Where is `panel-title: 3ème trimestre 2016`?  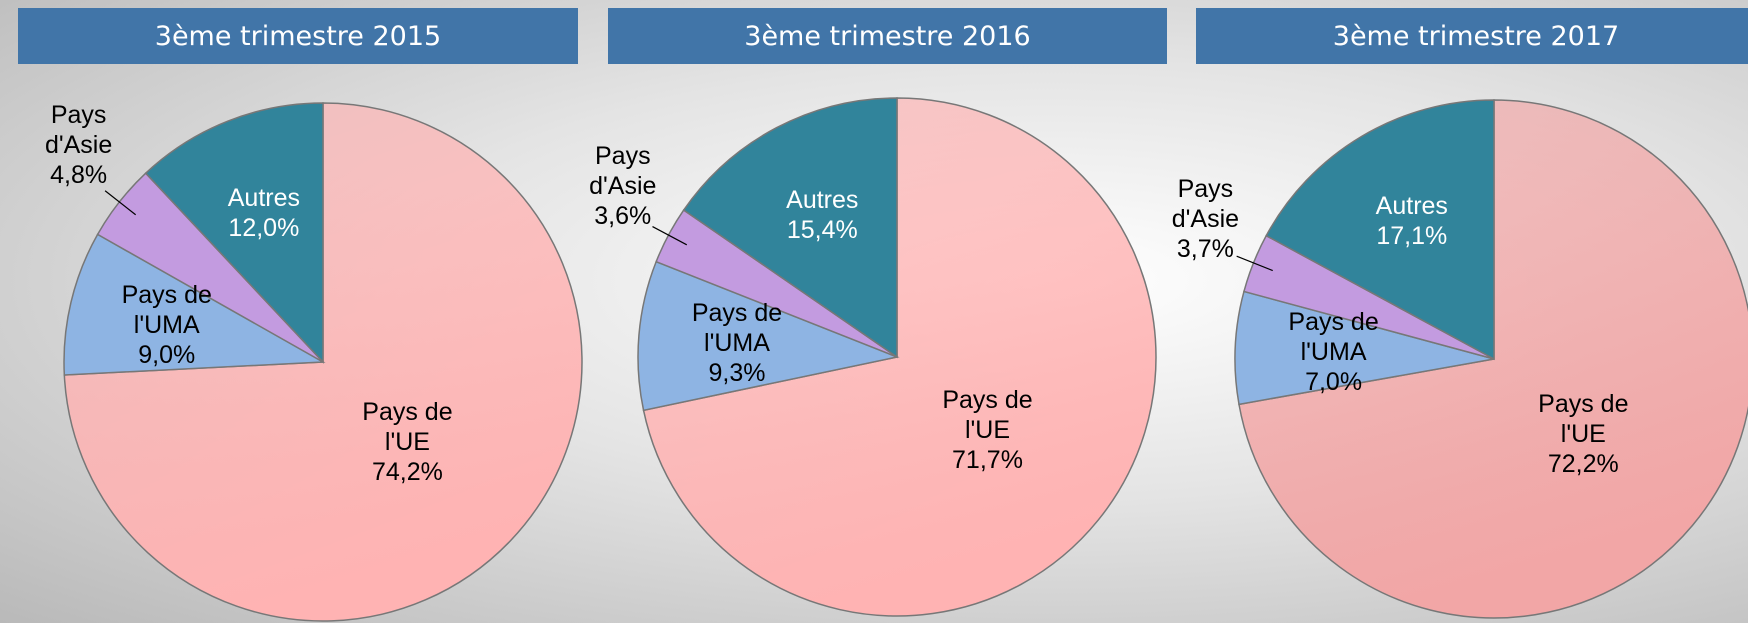 panel-title: 3ème trimestre 2016 is located at coordinates (887, 36).